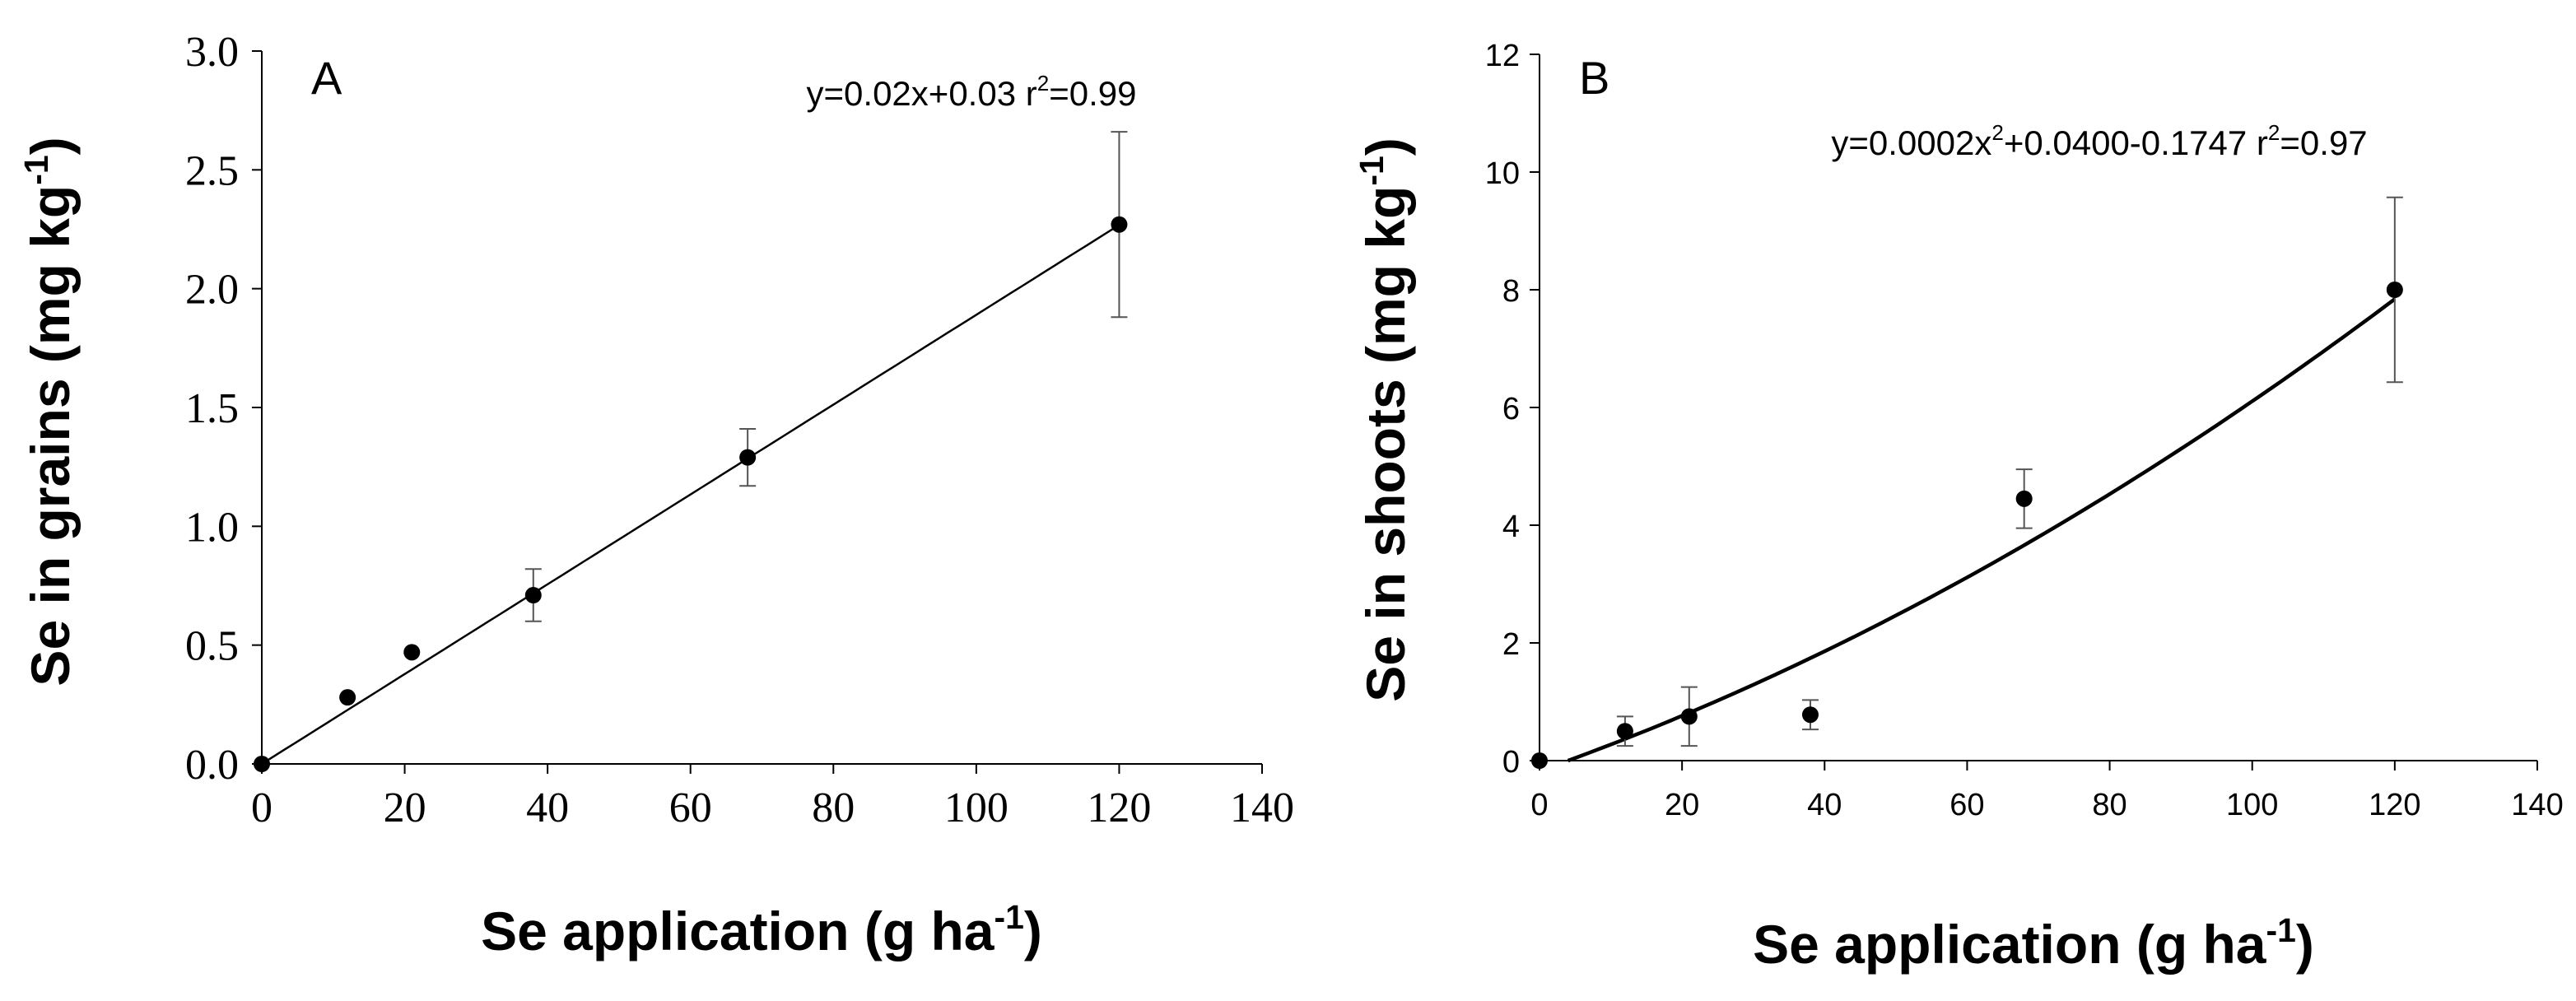 This screenshot has height=1001, width=2576. I want to click on panel-b-y-title: Se in shoots (mg kg-1), so click(1384, 419).